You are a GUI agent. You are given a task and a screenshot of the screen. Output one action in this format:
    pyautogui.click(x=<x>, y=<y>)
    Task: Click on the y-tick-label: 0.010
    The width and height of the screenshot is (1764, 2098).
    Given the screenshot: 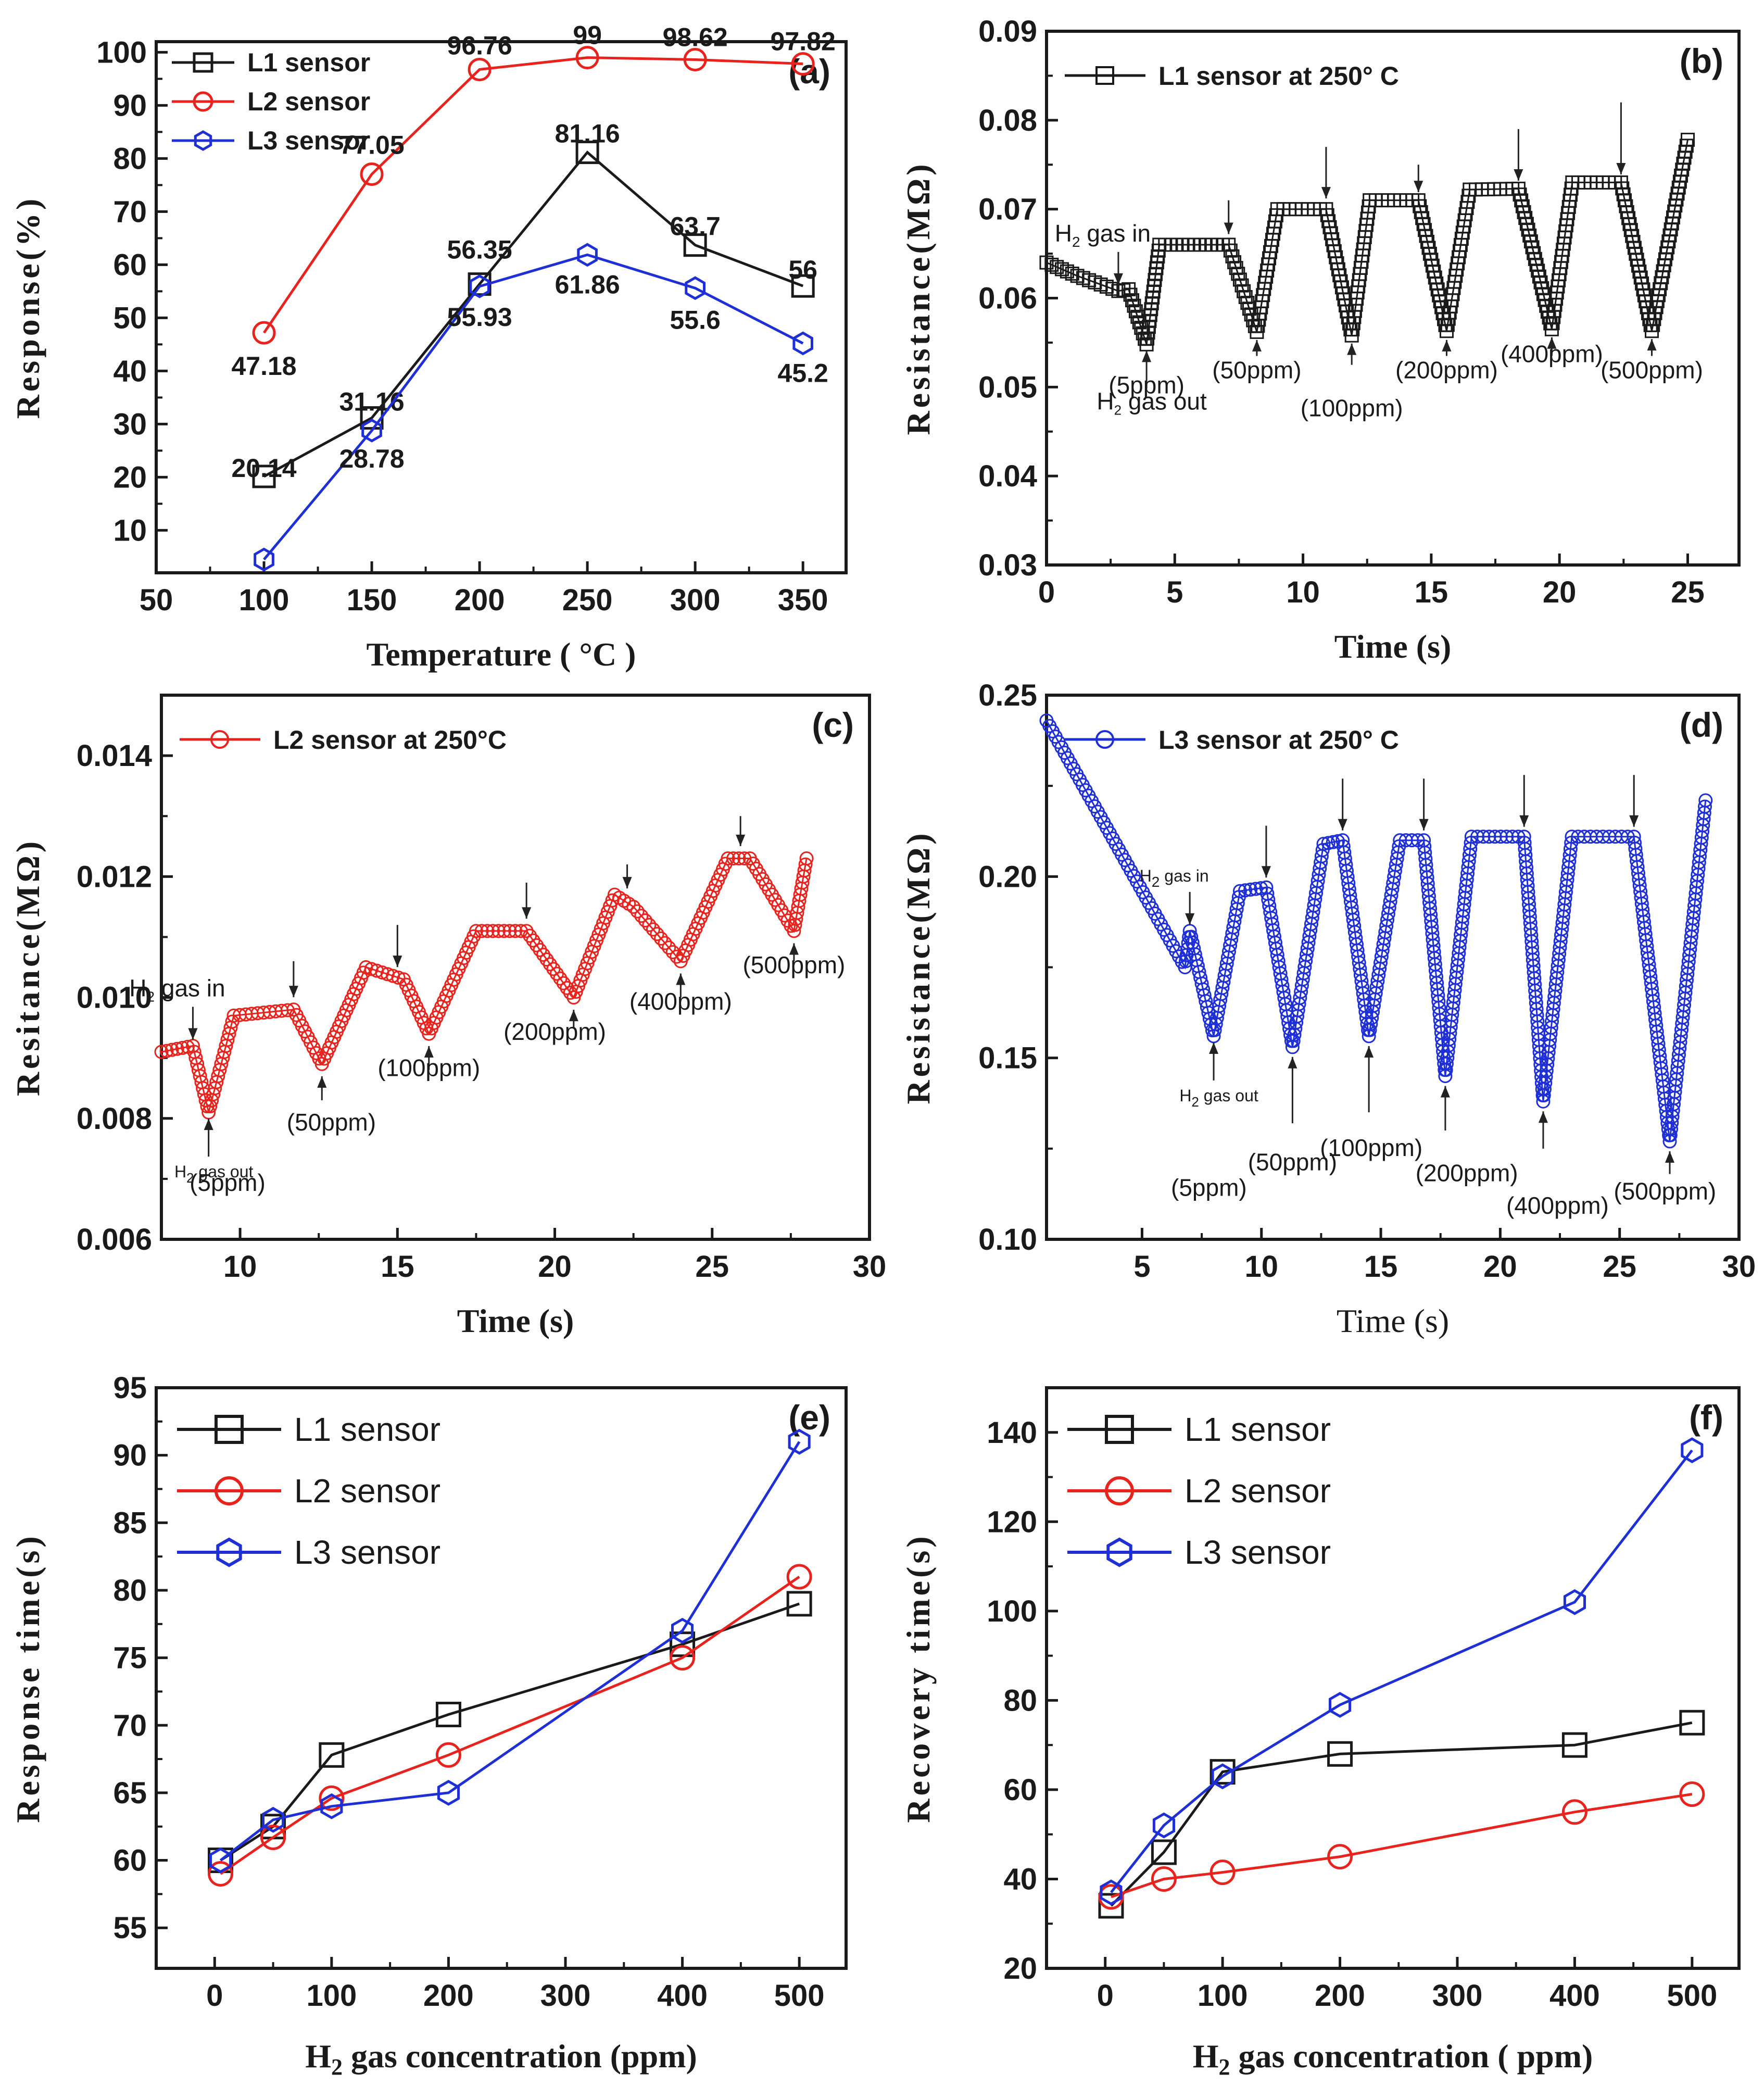 What is the action you would take?
    pyautogui.click(x=115, y=998)
    